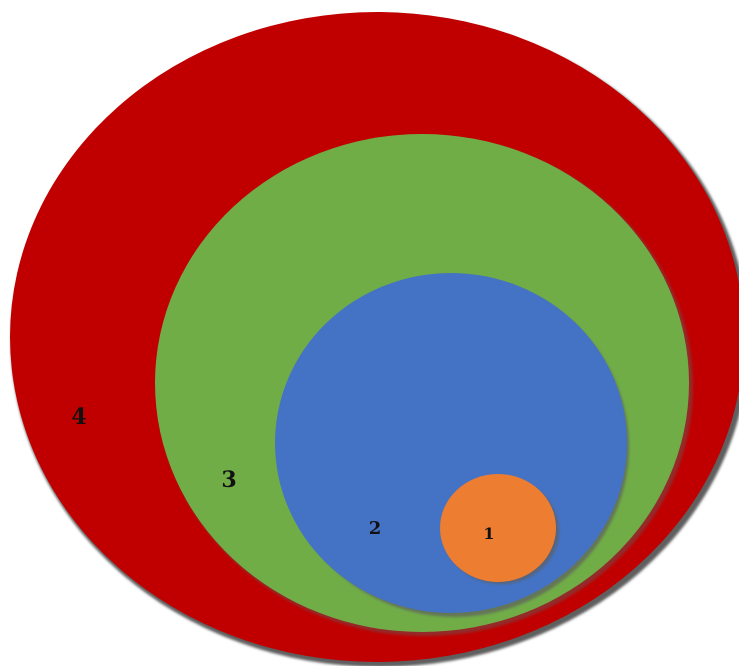  I want to click on level-1-ring: 1, so click(499, 529).